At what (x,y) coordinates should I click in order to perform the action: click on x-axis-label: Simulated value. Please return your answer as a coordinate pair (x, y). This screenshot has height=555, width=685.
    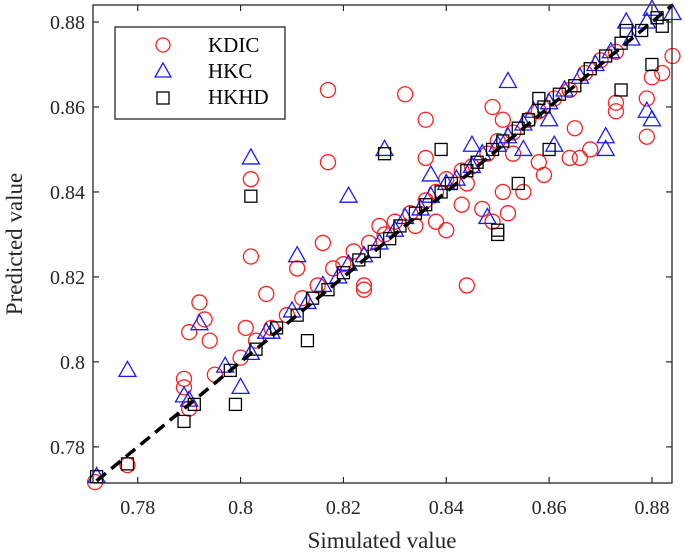
    Looking at the image, I should click on (382, 540).